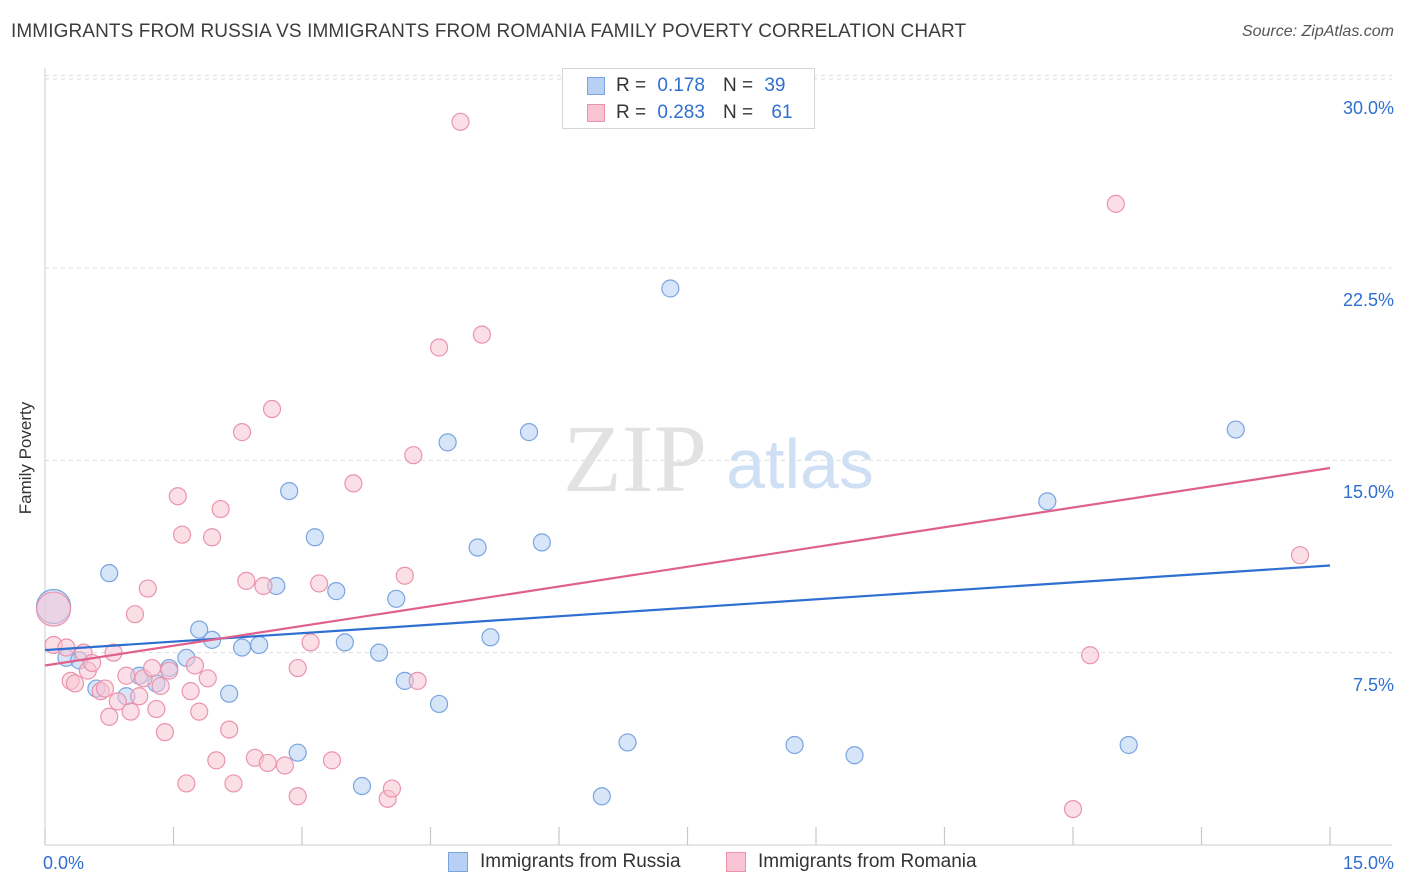 The image size is (1406, 892). I want to click on y-tick-label: 7.5%, so click(1373, 684).